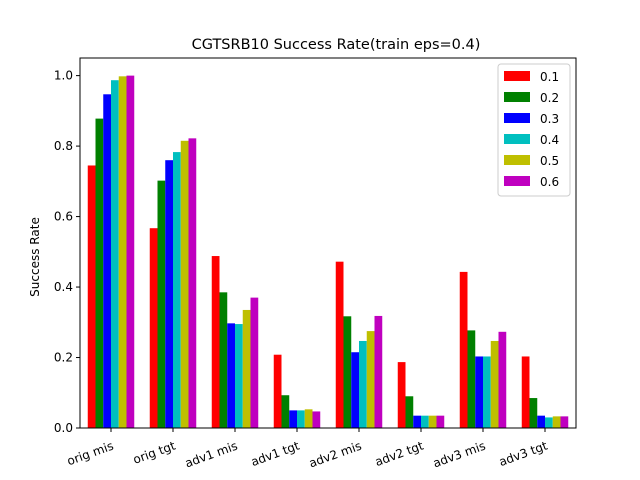 The image size is (640, 480). Describe the element at coordinates (63, 217) in the screenshot. I see `y-tick-label: 0.6` at that location.